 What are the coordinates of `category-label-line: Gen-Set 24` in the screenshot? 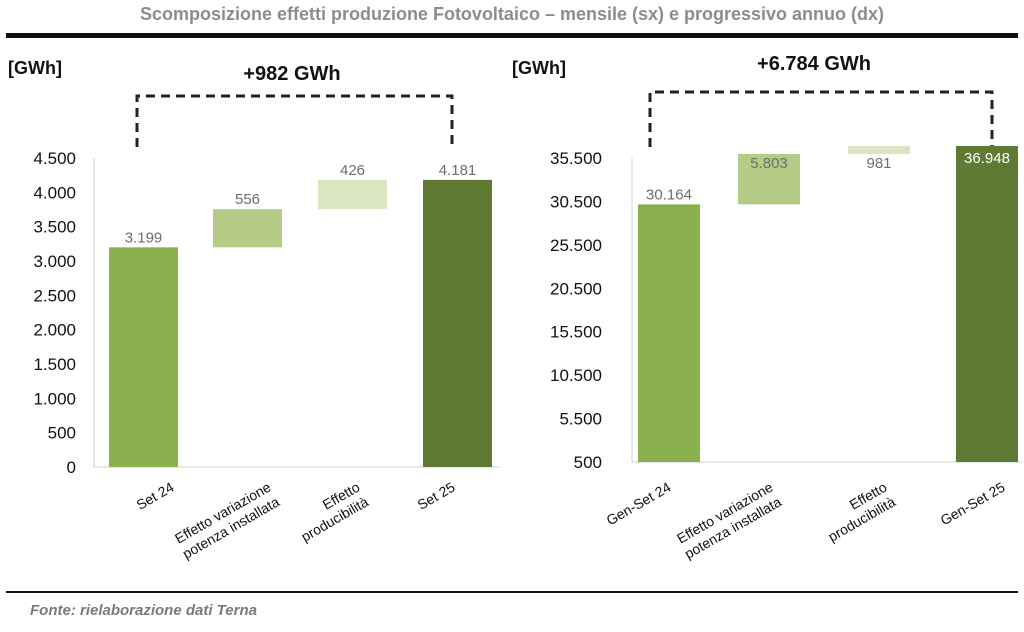 It's located at (638, 504).